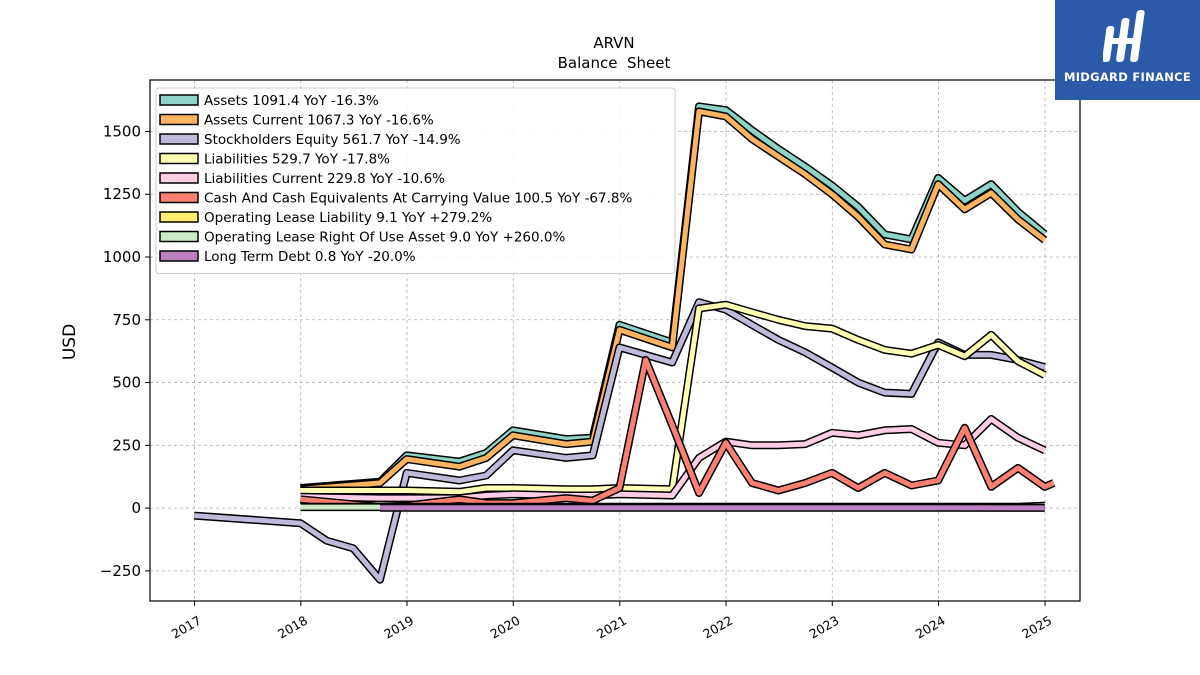 This screenshot has height=675, width=1200. I want to click on legend-item: Assets Current 1067.3 YoY -16.6%, so click(296, 121).